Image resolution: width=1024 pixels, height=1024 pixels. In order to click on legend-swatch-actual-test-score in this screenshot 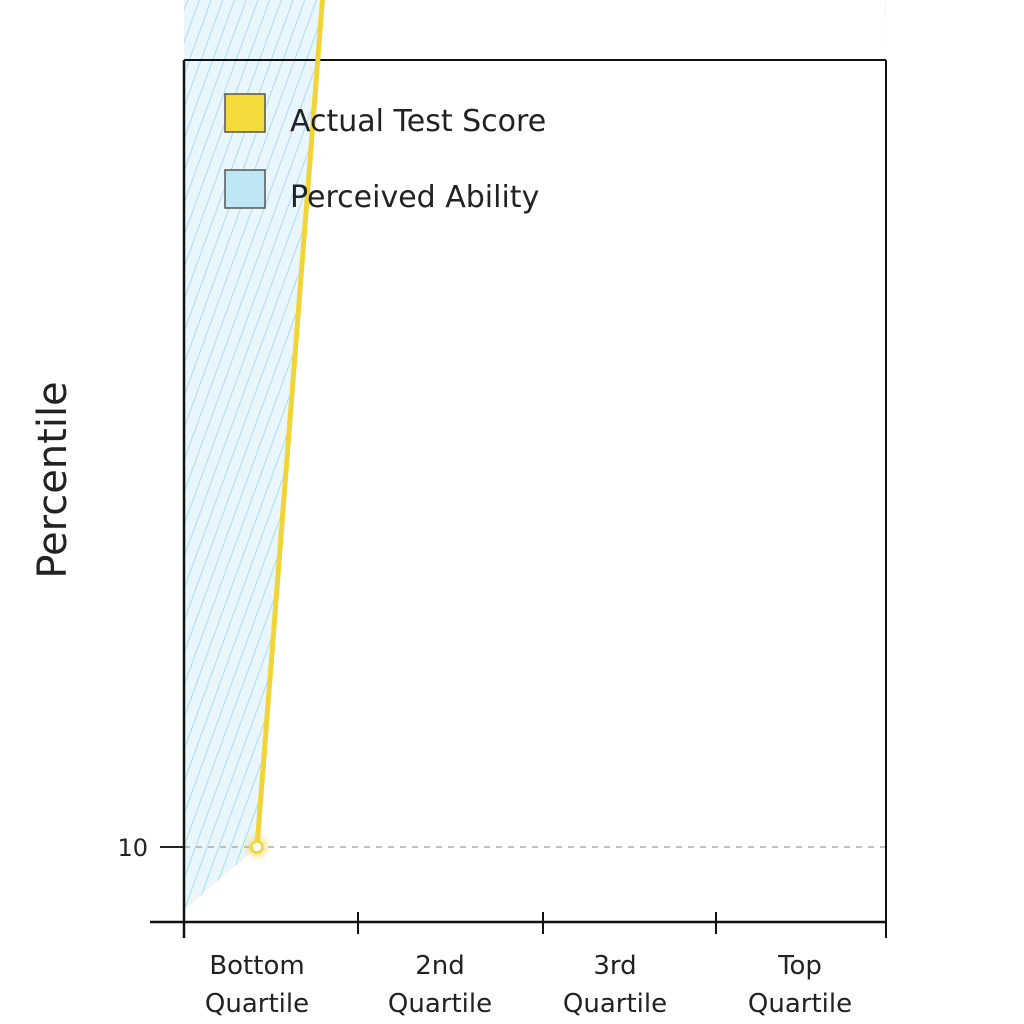, I will do `click(245, 113)`.